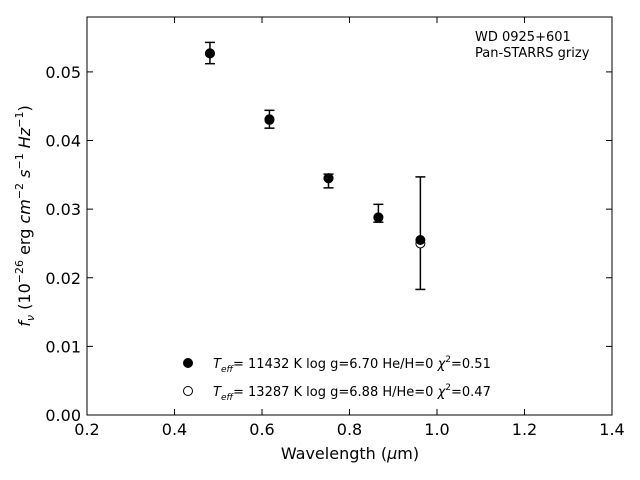 Image resolution: width=640 pixels, height=480 pixels. Describe the element at coordinates (349, 429) in the screenshot. I see `x-tick-label: 0.8` at that location.